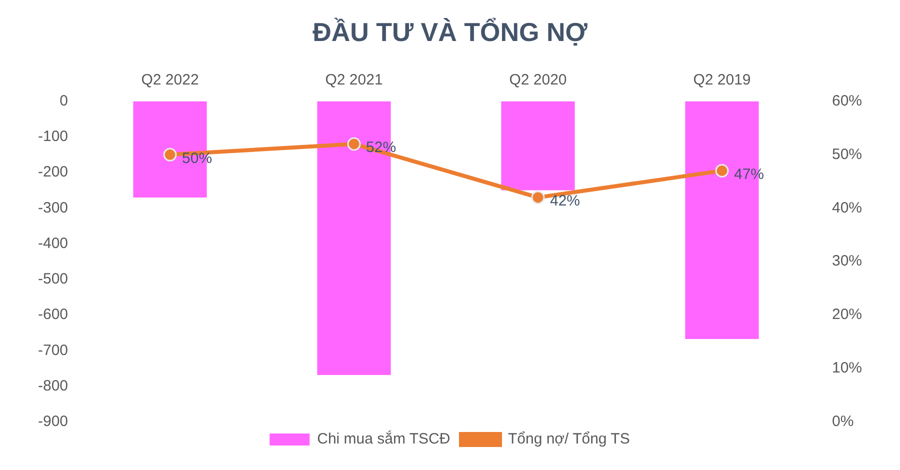 The width and height of the screenshot is (900, 470). What do you see at coordinates (53, 315) in the screenshot?
I see `y-tick-label: -600` at bounding box center [53, 315].